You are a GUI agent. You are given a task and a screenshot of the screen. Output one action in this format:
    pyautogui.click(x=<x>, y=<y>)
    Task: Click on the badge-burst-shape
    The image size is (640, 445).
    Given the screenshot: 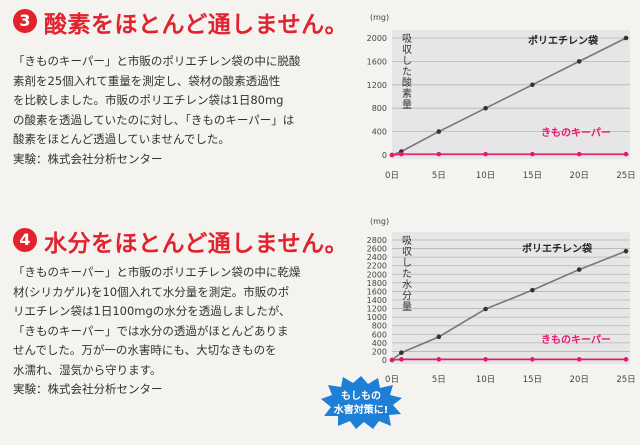 What is the action you would take?
    pyautogui.click(x=361, y=402)
    